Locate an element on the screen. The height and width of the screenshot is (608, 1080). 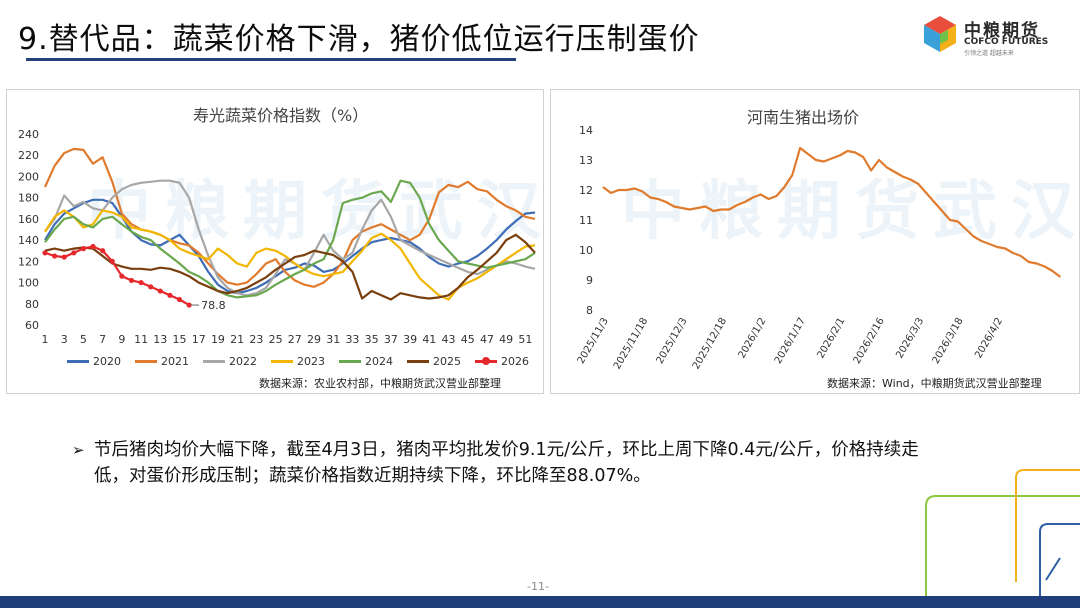
chart1-x-tick-label: 29 is located at coordinates (314, 339).